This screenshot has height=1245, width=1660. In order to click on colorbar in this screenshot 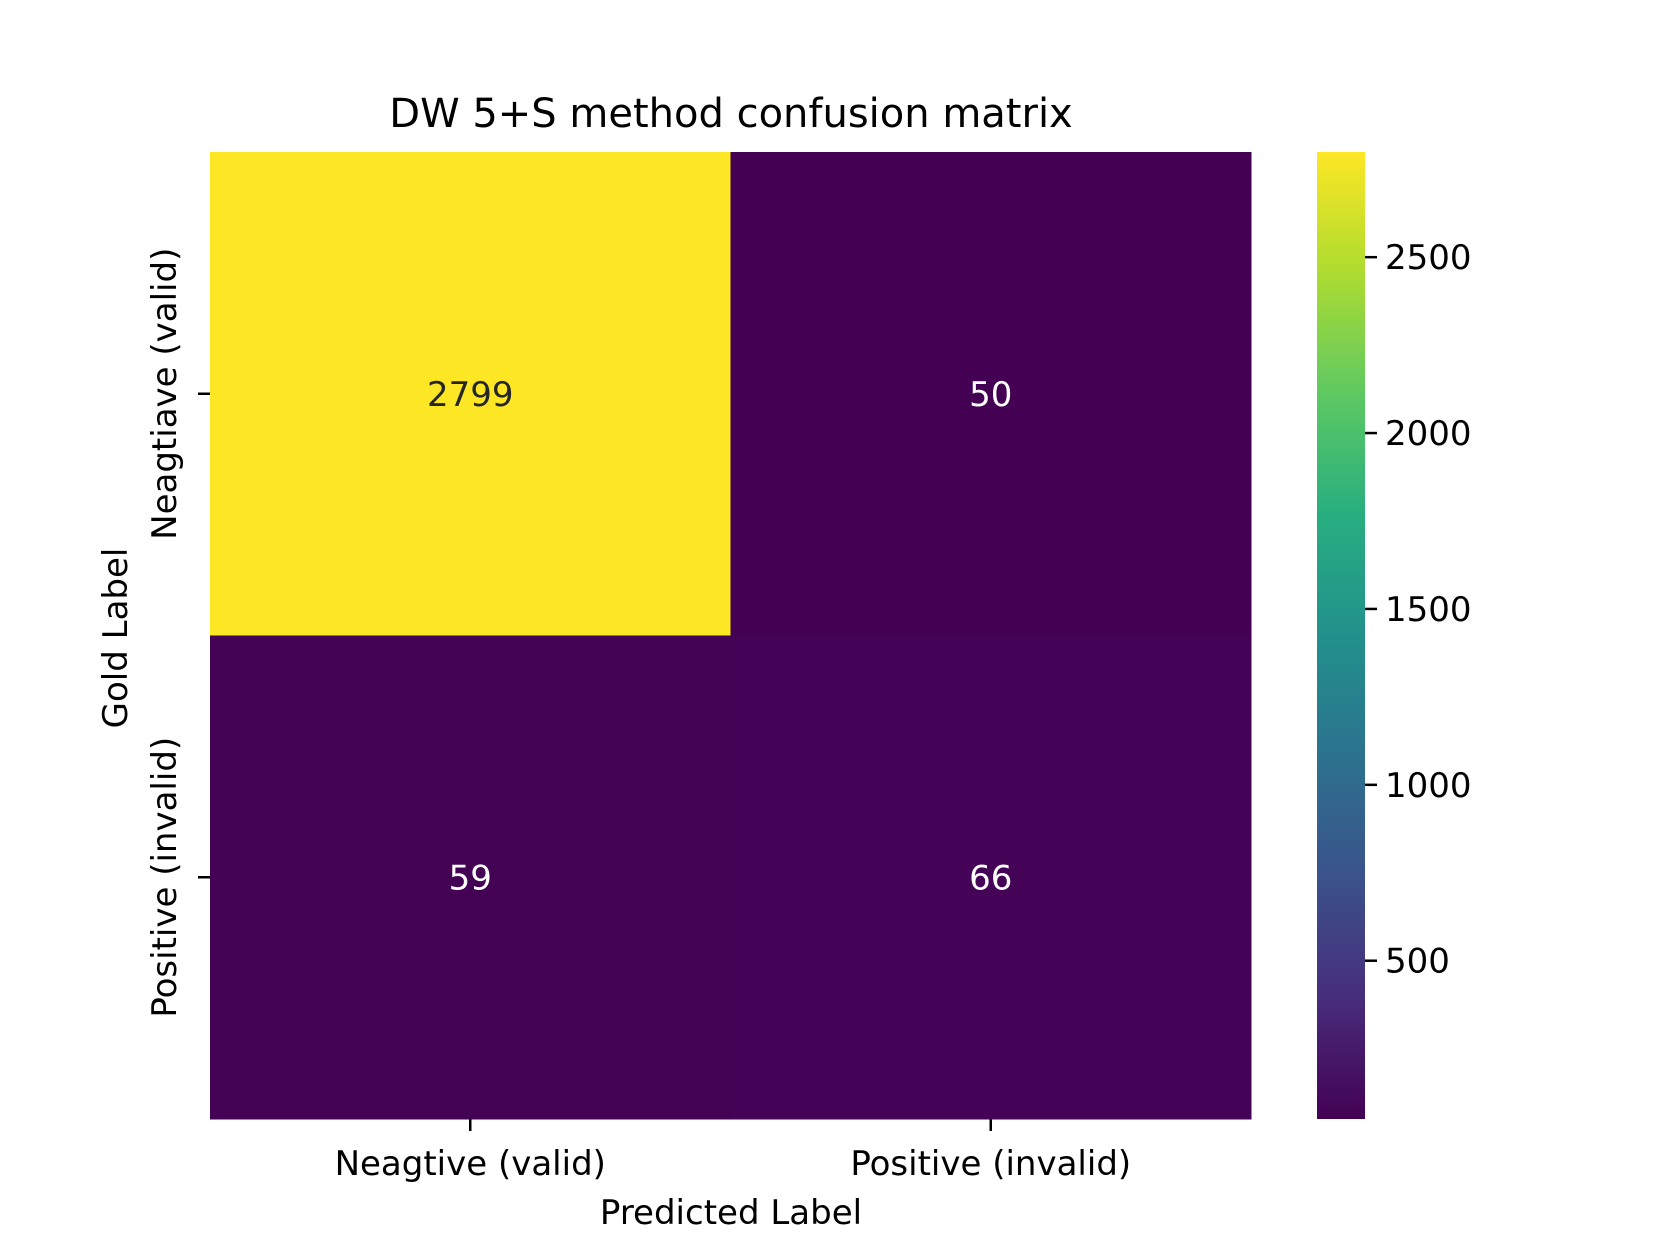, I will do `click(1341, 635)`.